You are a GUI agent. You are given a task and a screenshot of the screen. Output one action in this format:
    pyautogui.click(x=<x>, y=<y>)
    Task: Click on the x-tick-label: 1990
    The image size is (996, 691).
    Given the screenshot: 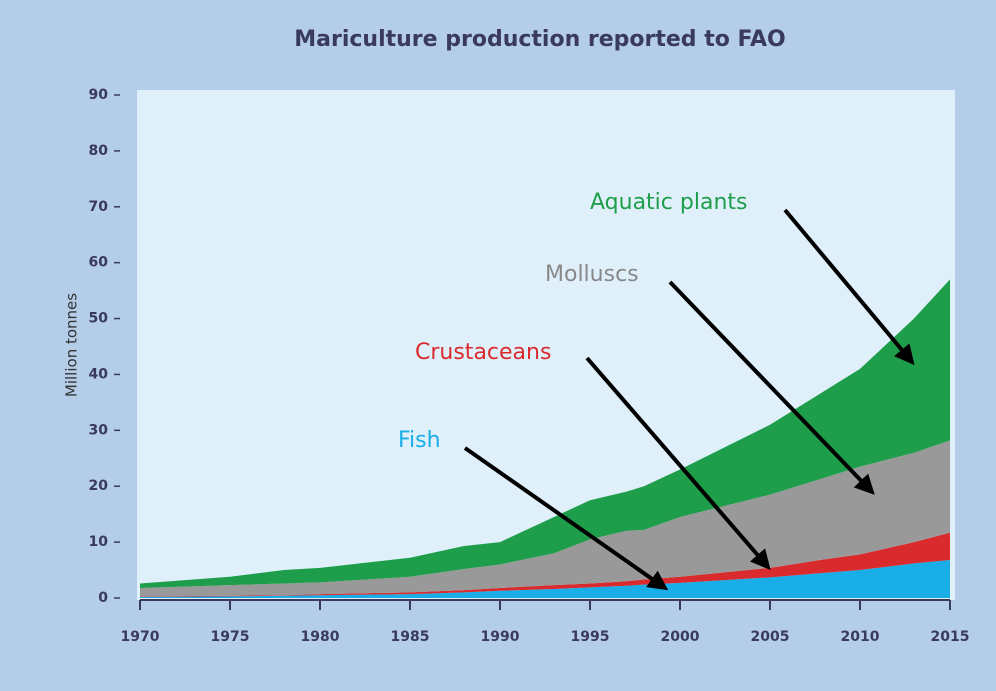 What is the action you would take?
    pyautogui.click(x=500, y=637)
    